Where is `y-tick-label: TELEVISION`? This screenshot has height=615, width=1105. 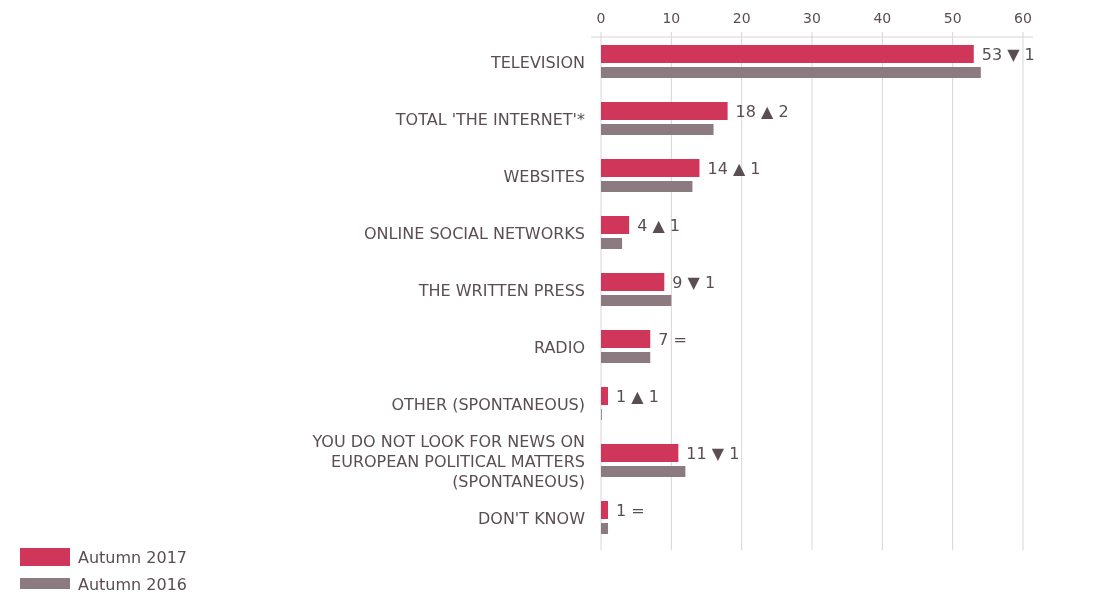 y-tick-label: TELEVISION is located at coordinates (537, 62).